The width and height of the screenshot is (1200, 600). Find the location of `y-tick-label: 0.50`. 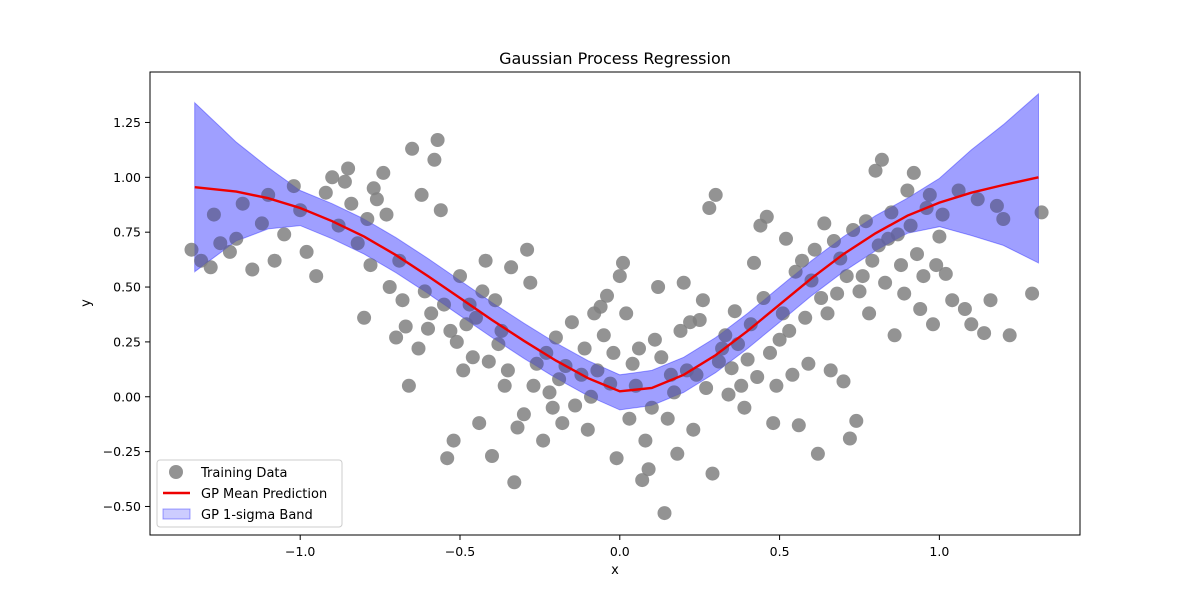

y-tick-label: 0.50 is located at coordinates (127, 287).